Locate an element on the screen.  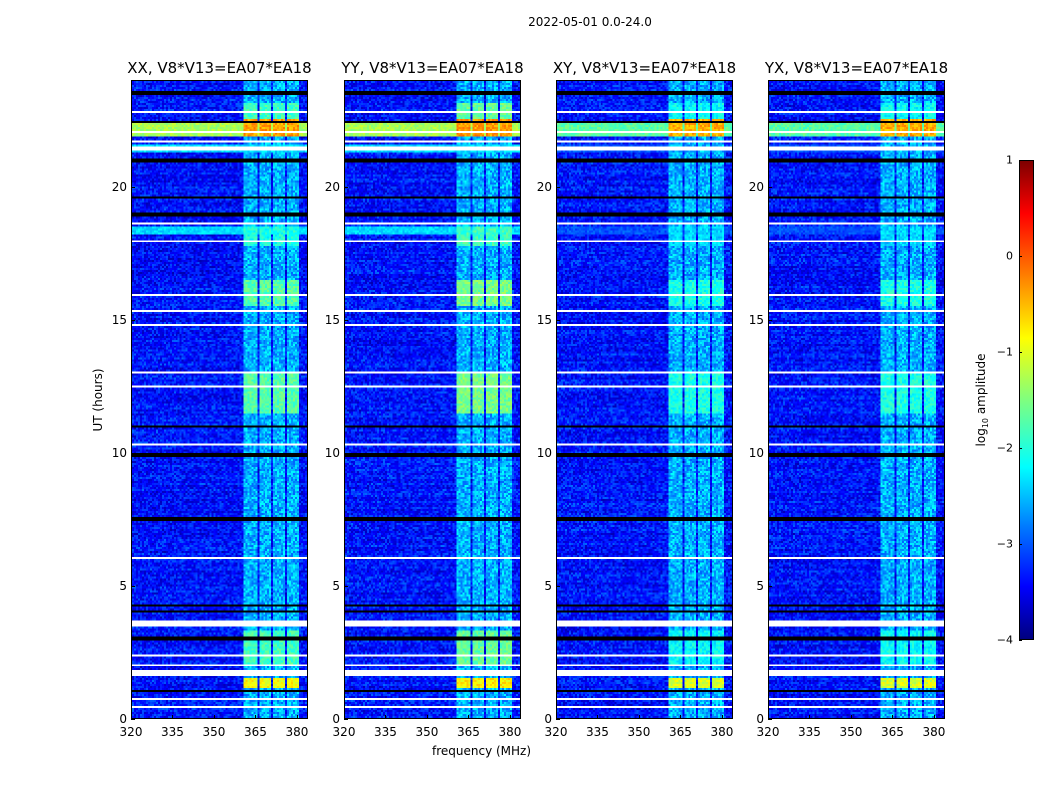
colorbar-tick-label: 0 is located at coordinates (1009, 256).